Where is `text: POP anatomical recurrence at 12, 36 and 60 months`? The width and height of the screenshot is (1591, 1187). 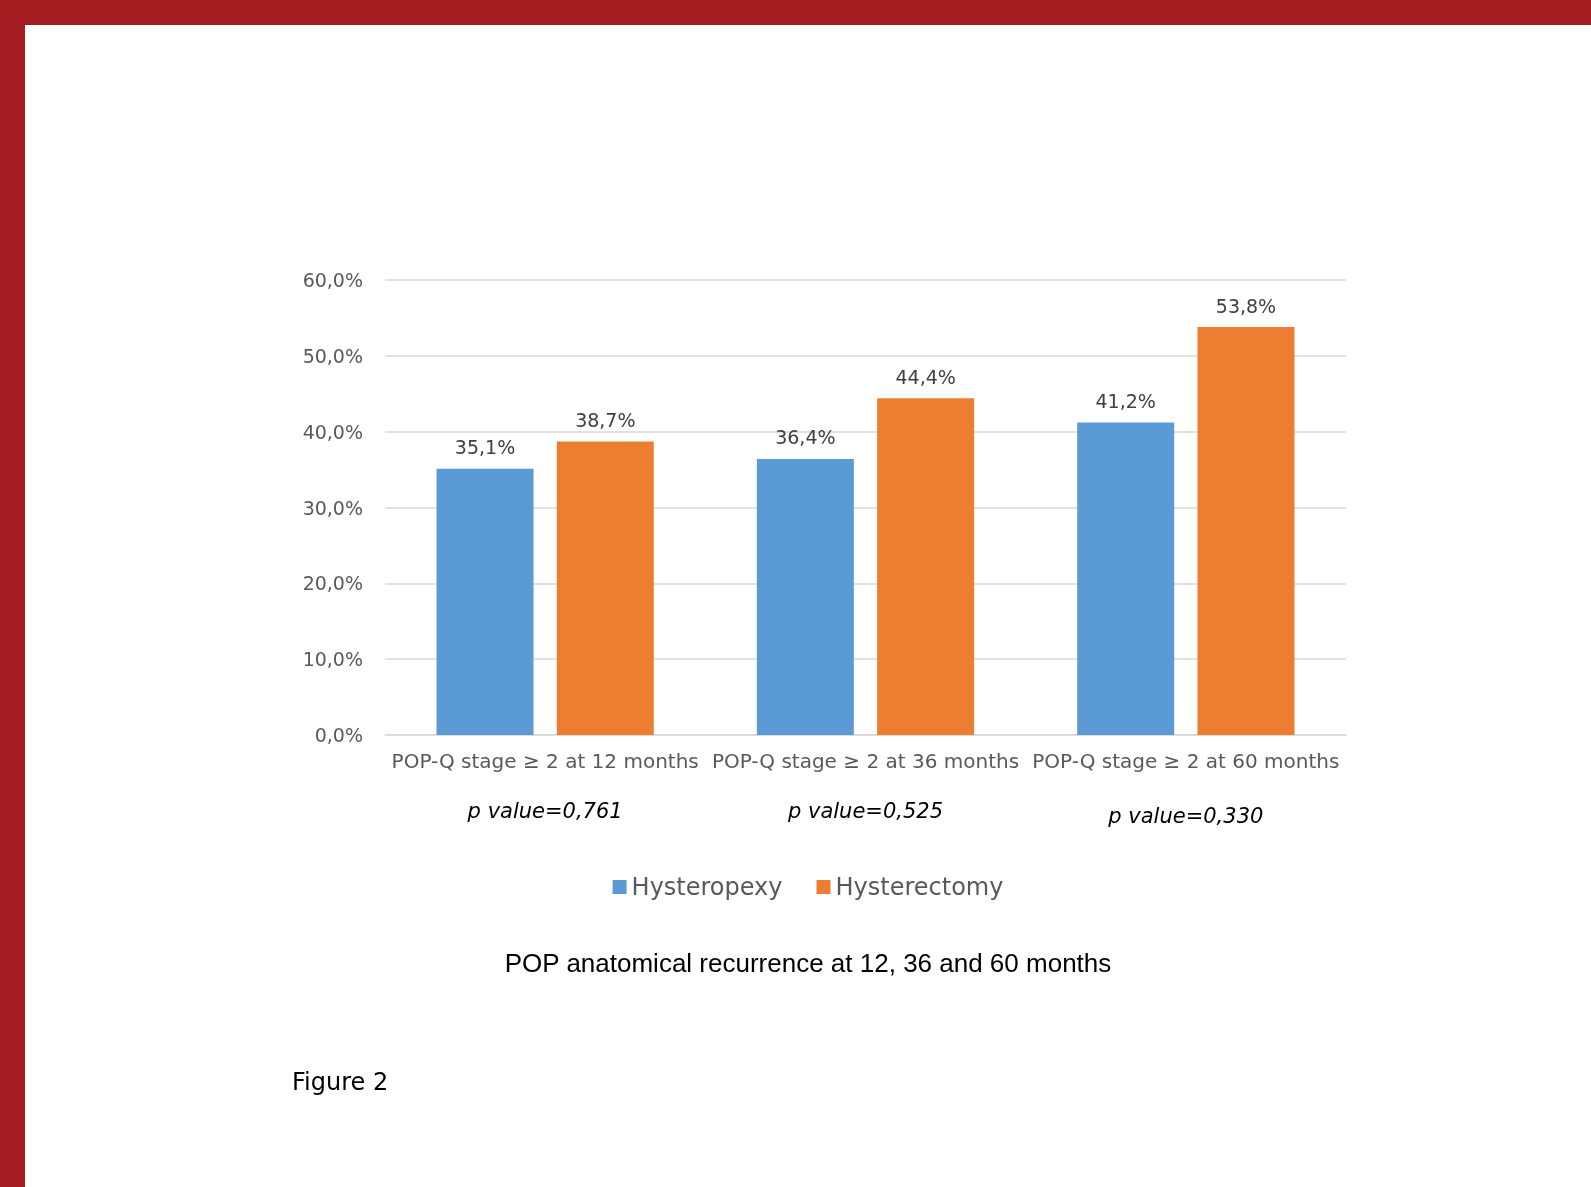
text: POP anatomical recurrence at 12, 36 and 60 months is located at coordinates (808, 963).